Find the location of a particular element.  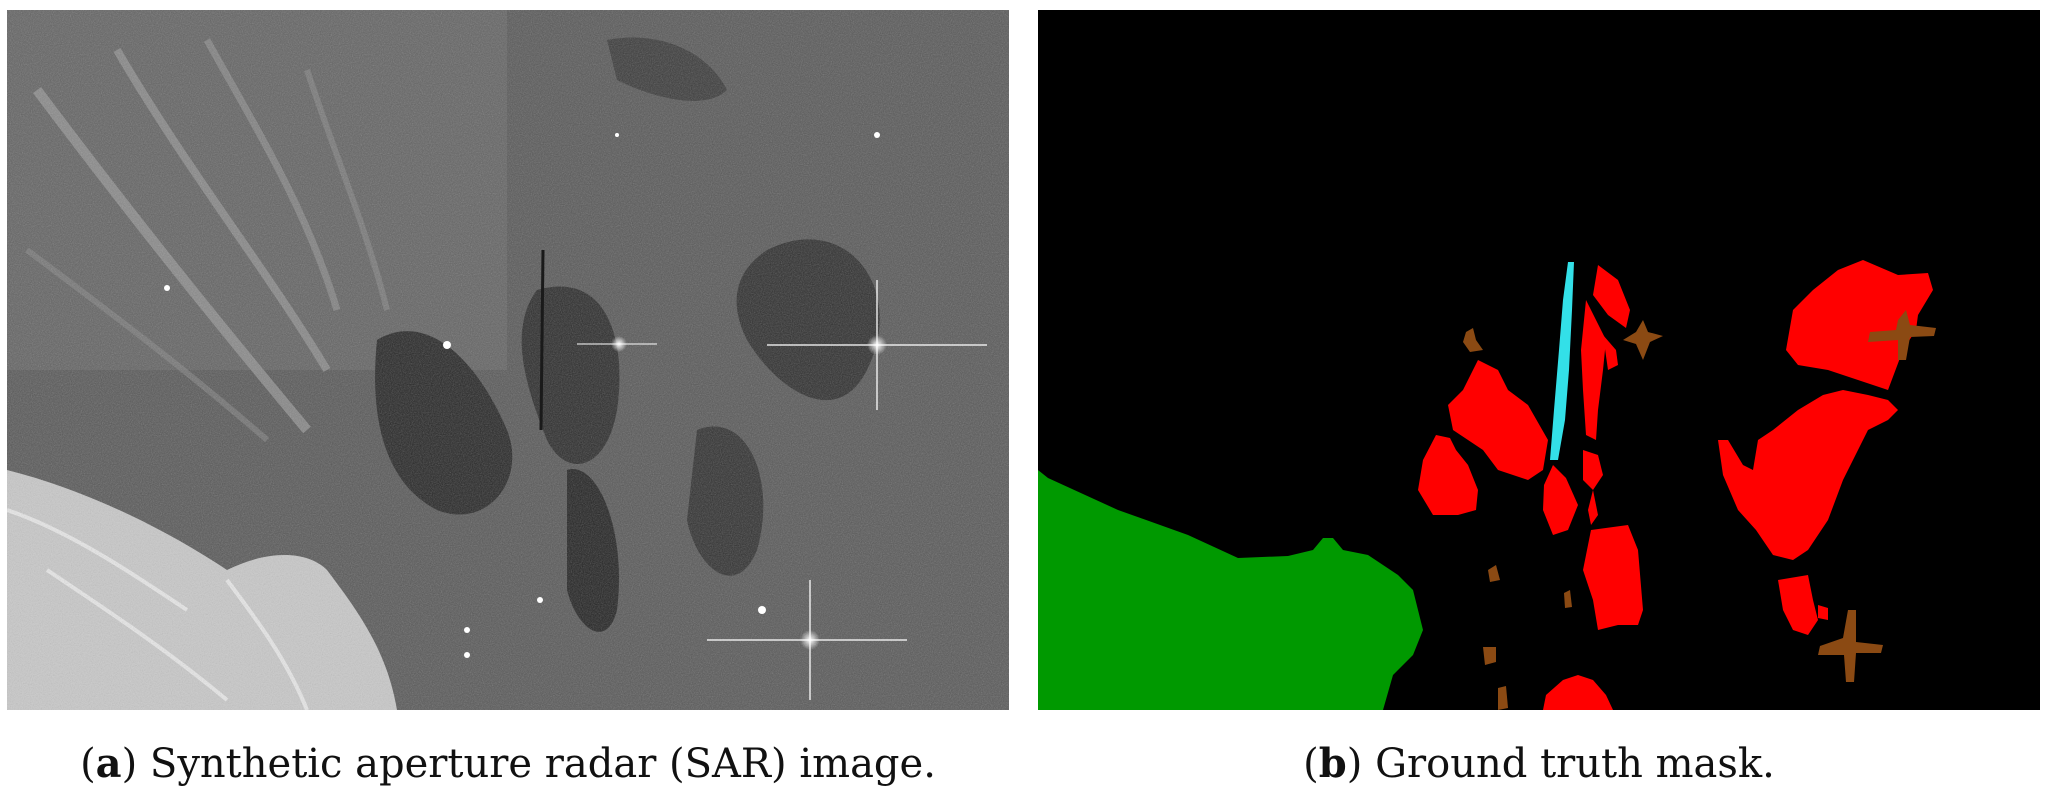

caption-a-label: a is located at coordinates (108, 763).